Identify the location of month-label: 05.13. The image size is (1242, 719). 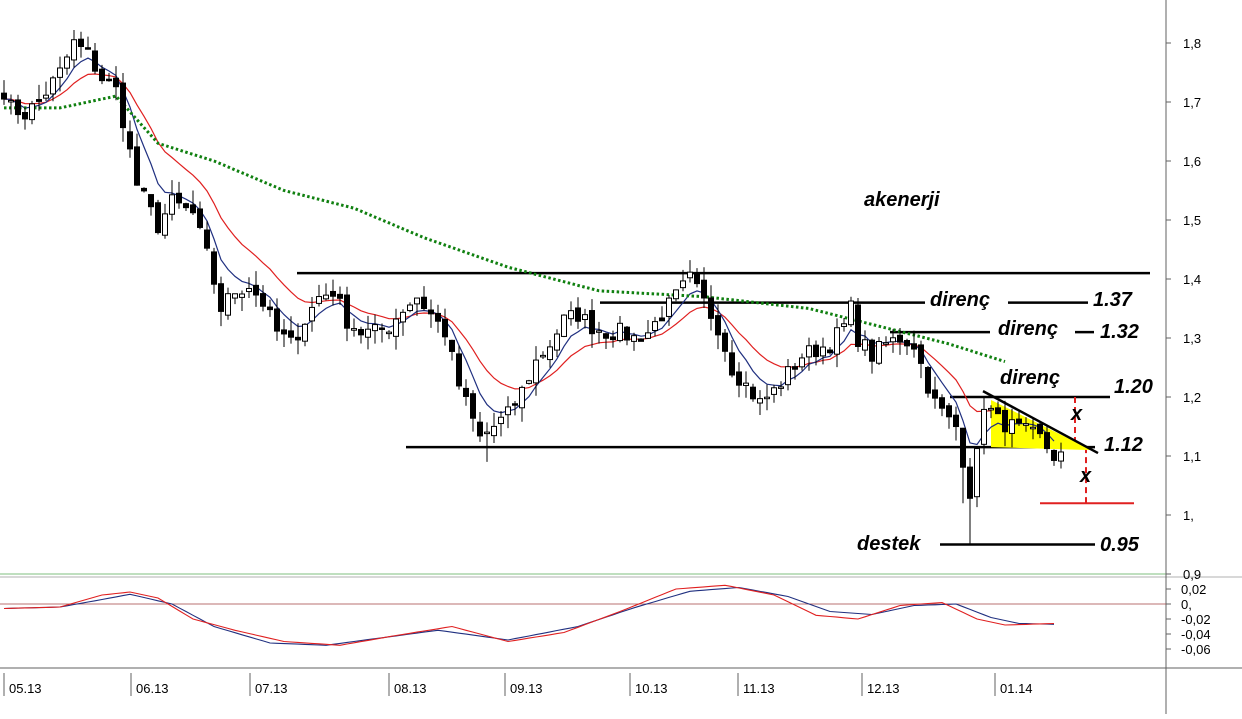
(25, 688).